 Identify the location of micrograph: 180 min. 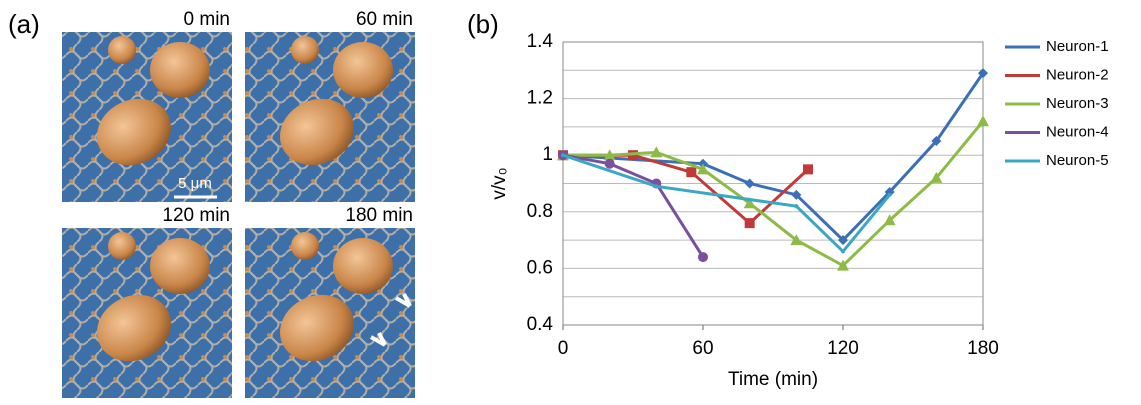
(330, 301).